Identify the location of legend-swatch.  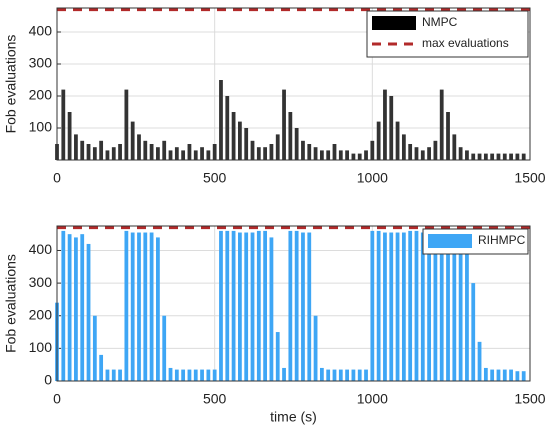
(450, 241).